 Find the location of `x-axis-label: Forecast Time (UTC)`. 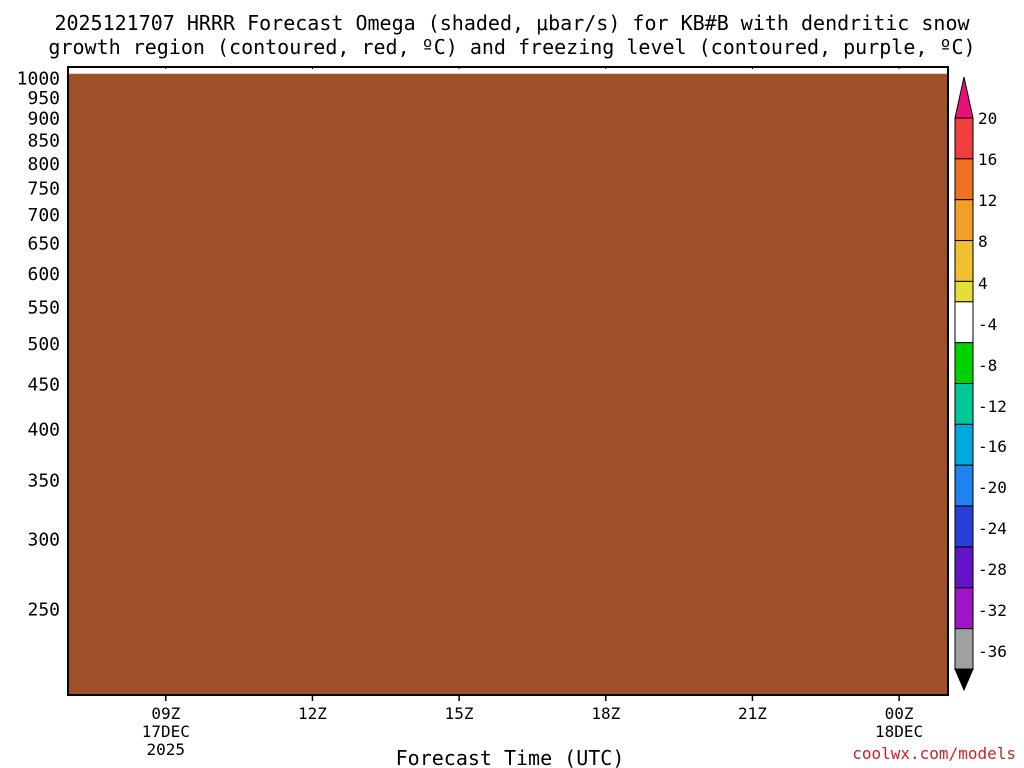

x-axis-label: Forecast Time (UTC) is located at coordinates (510, 757).